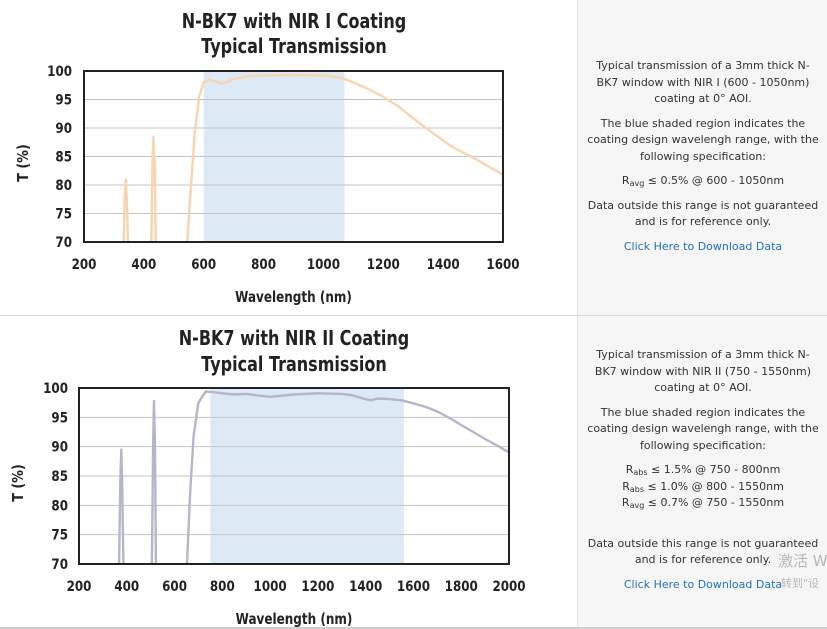 Image resolution: width=827 pixels, height=629 pixels. Describe the element at coordinates (714, 486) in the screenshot. I see `spec-value: ≤ 1.0% @ 800 - 1550nm` at that location.